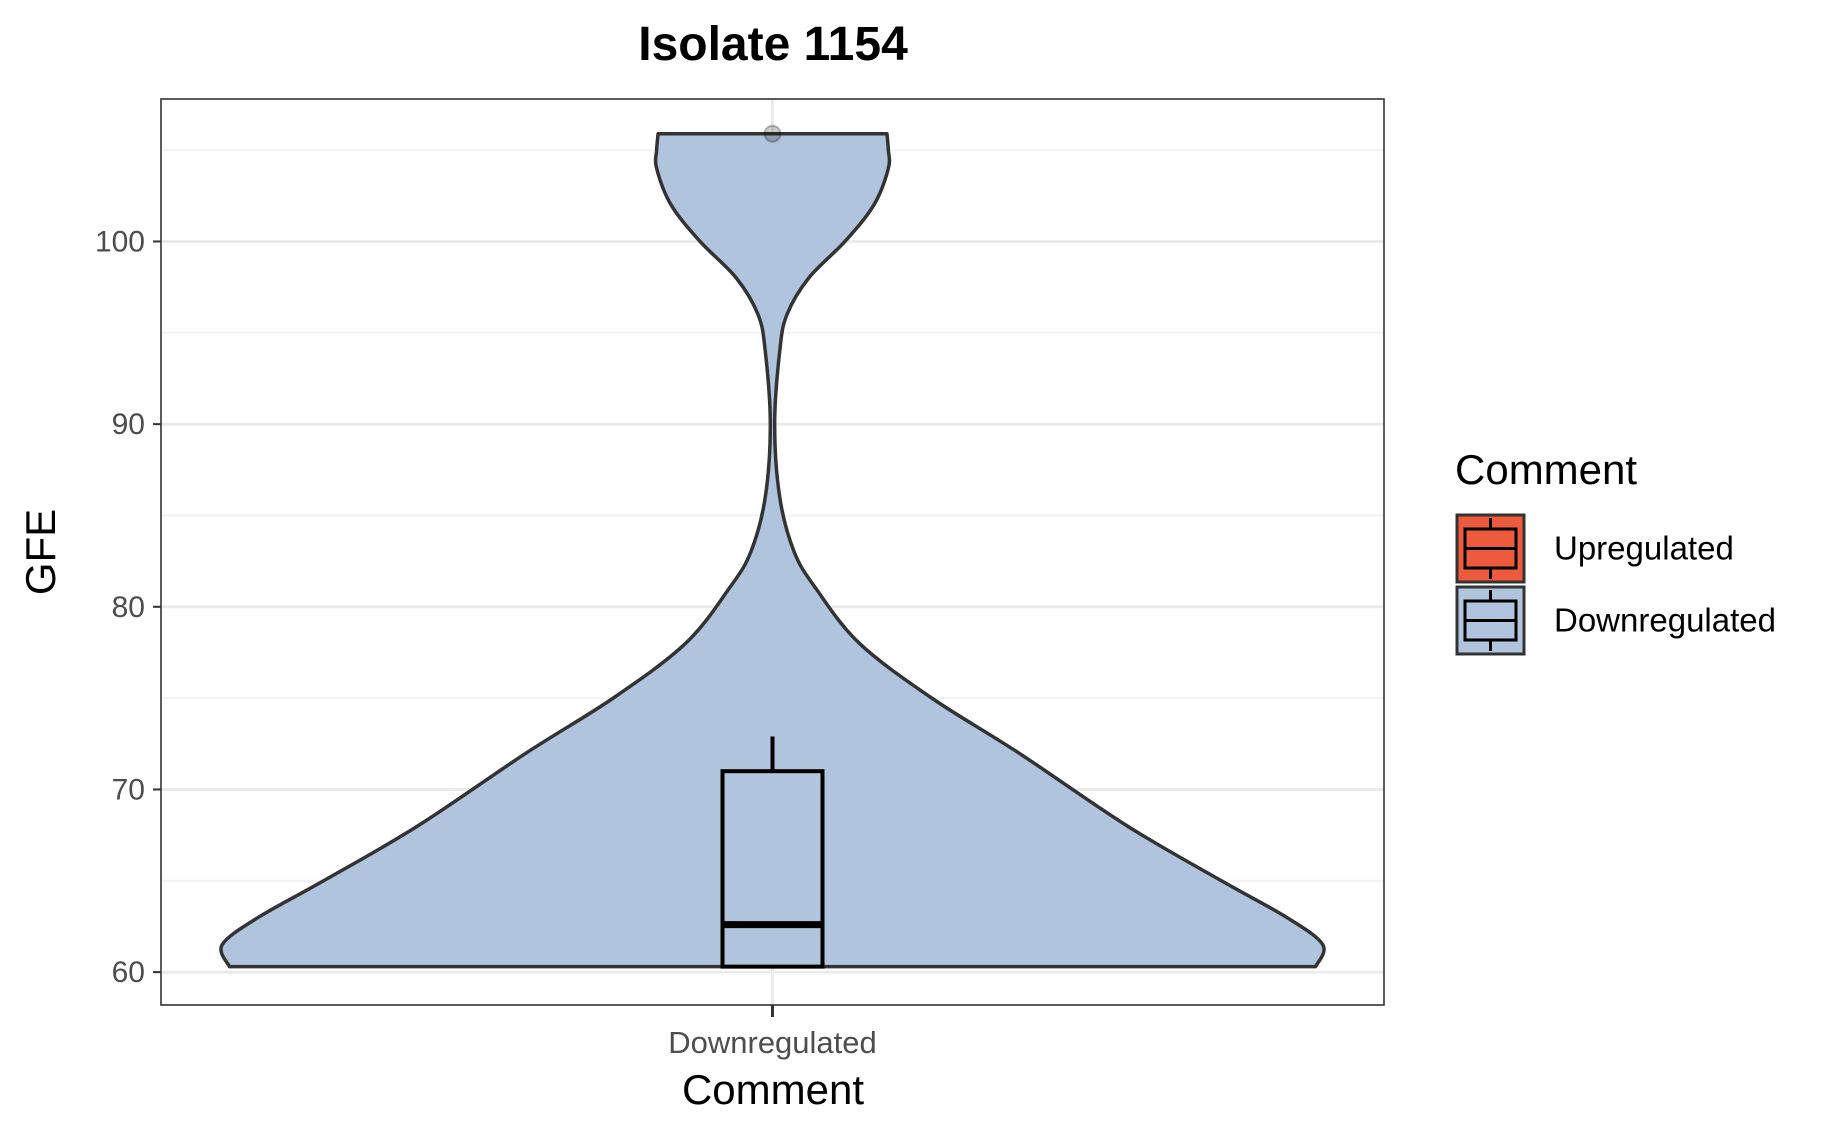  I want to click on y-tick-label: 90, so click(128, 424).